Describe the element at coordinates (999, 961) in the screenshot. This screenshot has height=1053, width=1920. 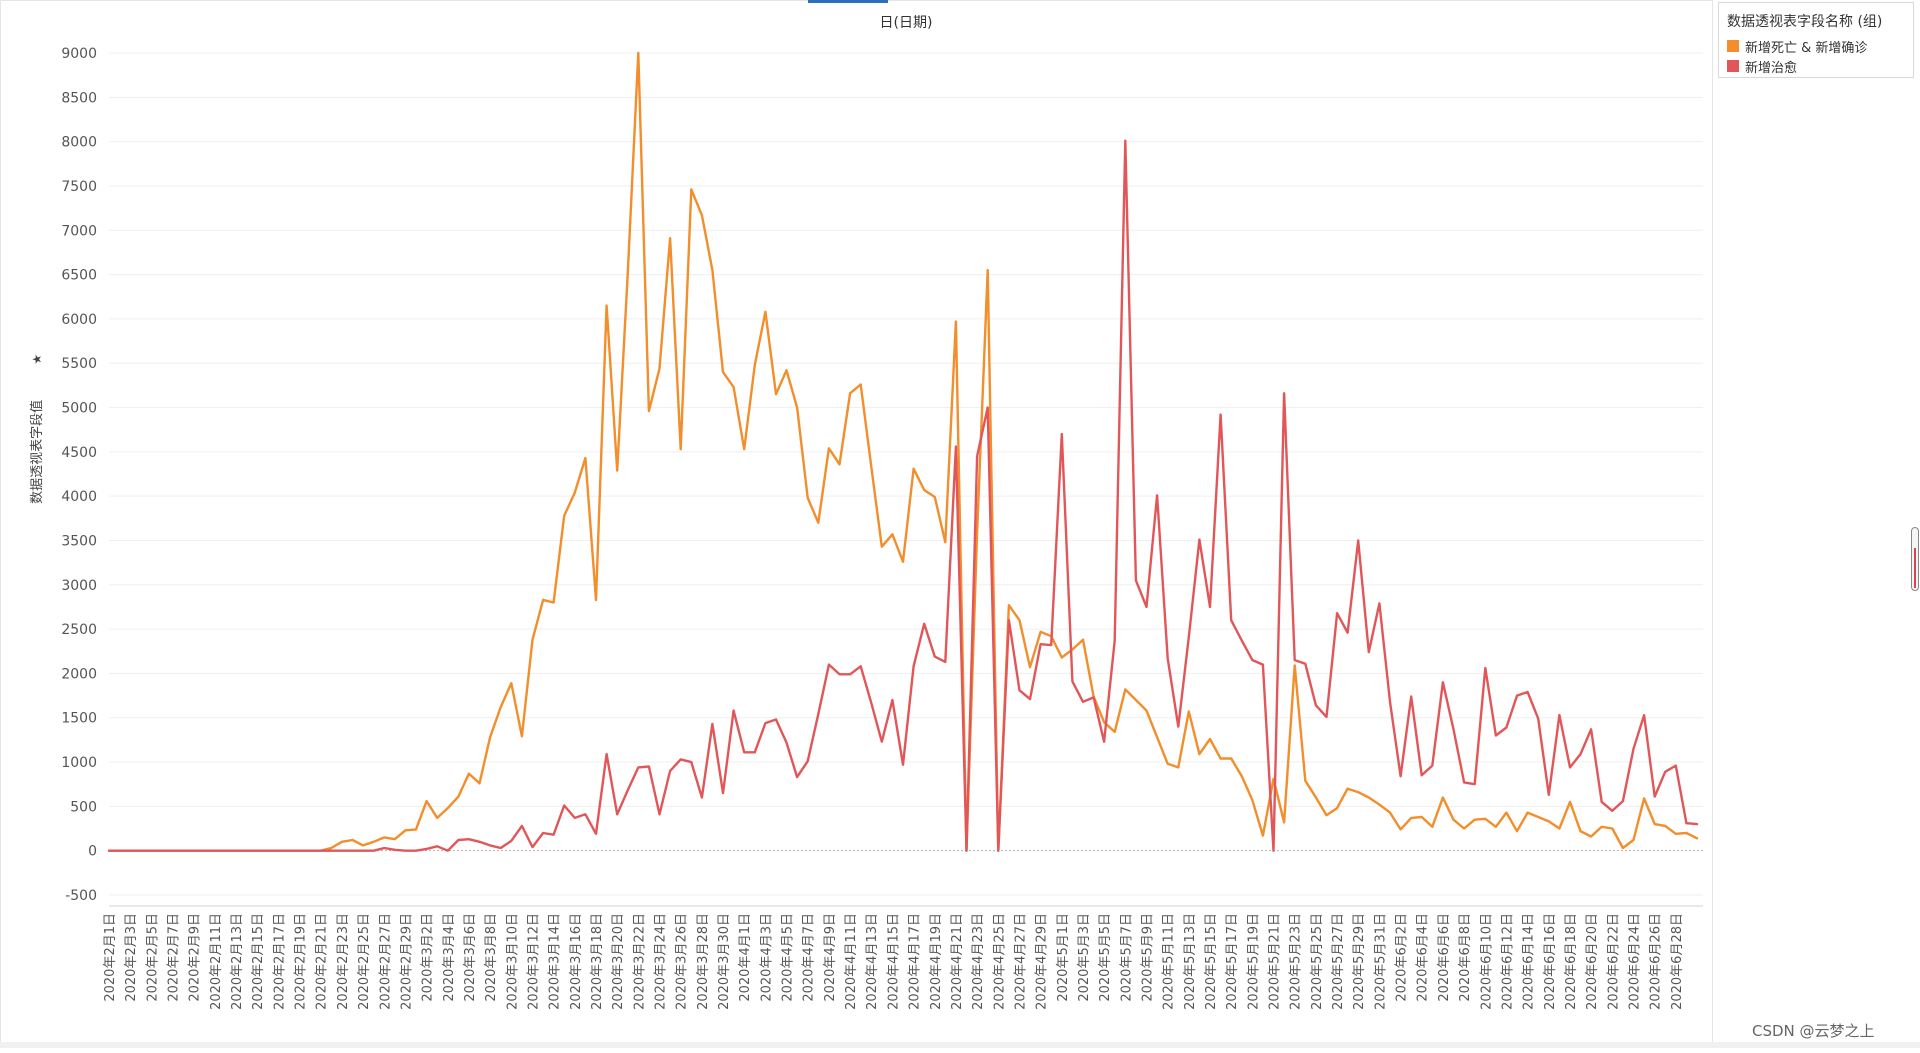
I see `x-tick-label: 2020年4月25日` at that location.